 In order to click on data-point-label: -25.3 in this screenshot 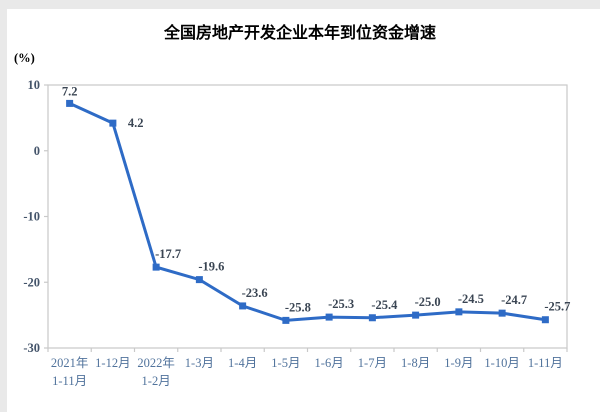, I will do `click(341, 304)`.